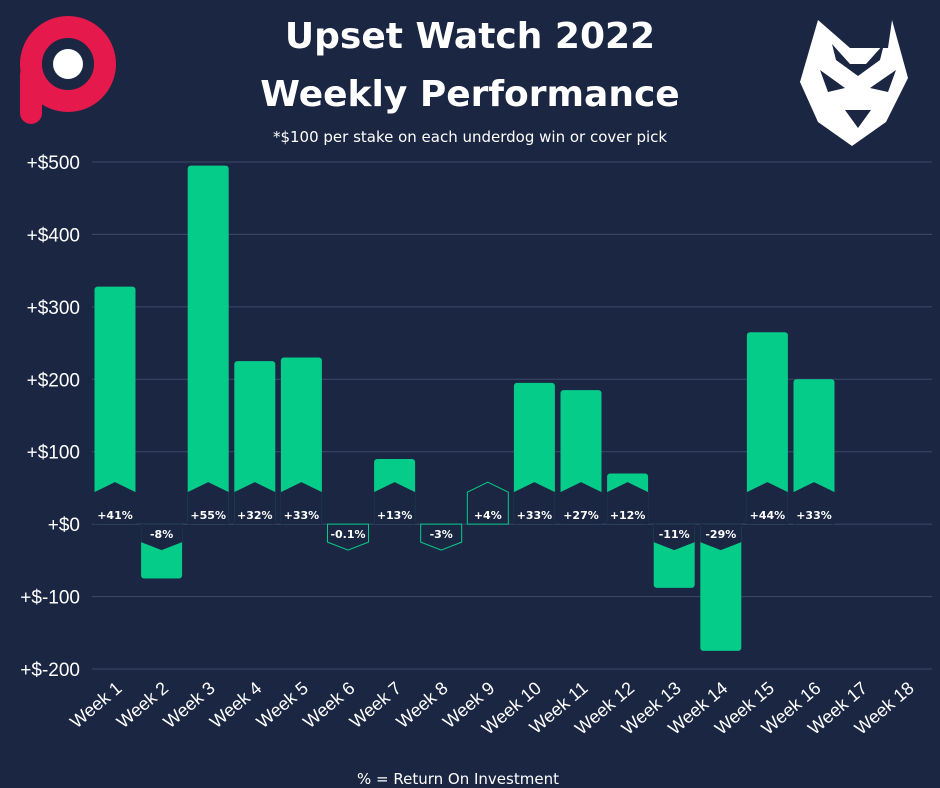 This screenshot has width=940, height=788. Describe the element at coordinates (441, 534) in the screenshot. I see `roi-label: -3%` at that location.